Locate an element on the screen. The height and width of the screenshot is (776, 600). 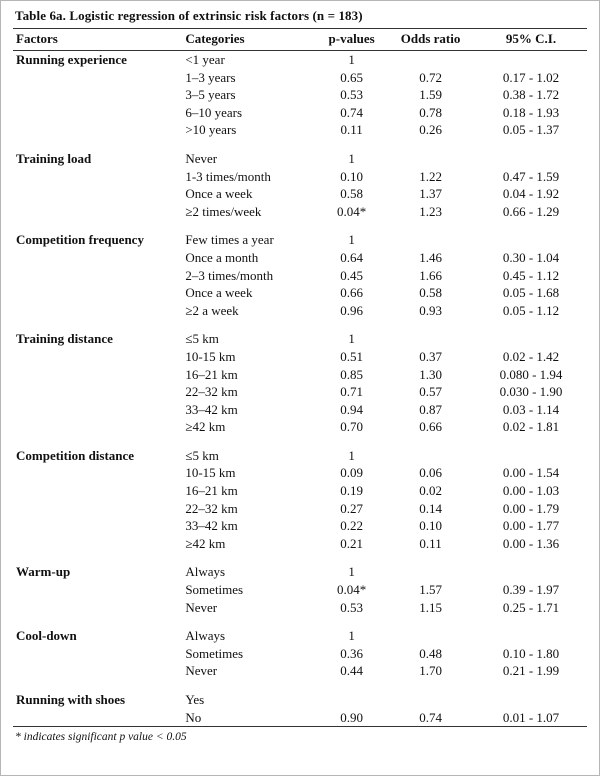
table-row: ≥2 times/week 0.04* 1.23 0.66 - 1.29 is located at coordinates (300, 212).